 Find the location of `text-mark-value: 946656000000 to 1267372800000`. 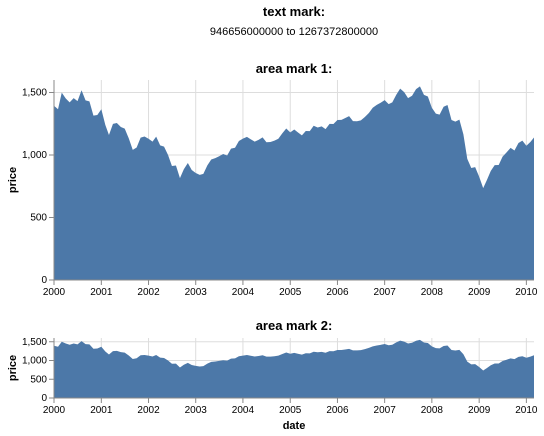

text-mark-value: 946656000000 to 1267372800000 is located at coordinates (294, 32).